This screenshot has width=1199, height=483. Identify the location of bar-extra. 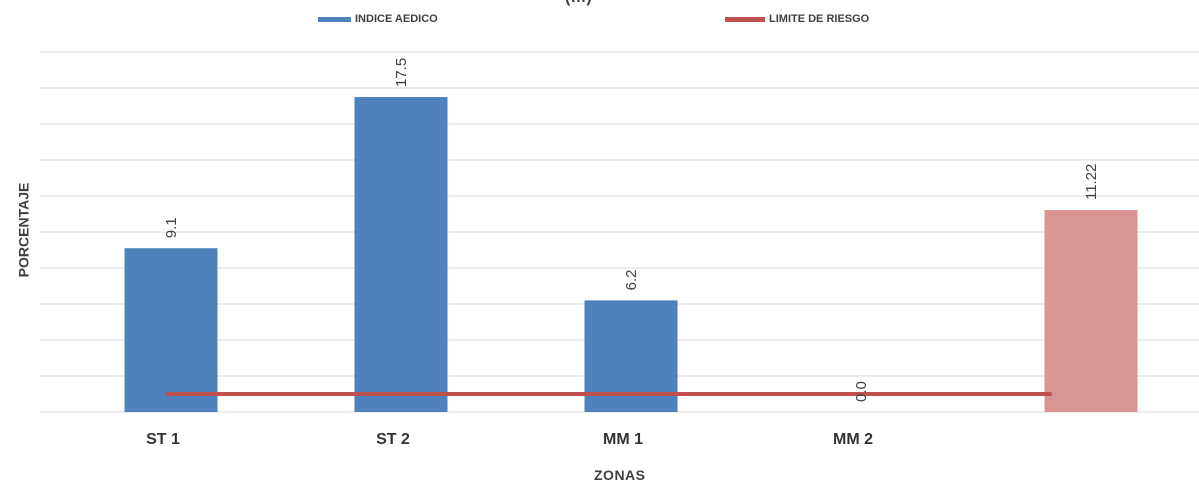
(1091, 311).